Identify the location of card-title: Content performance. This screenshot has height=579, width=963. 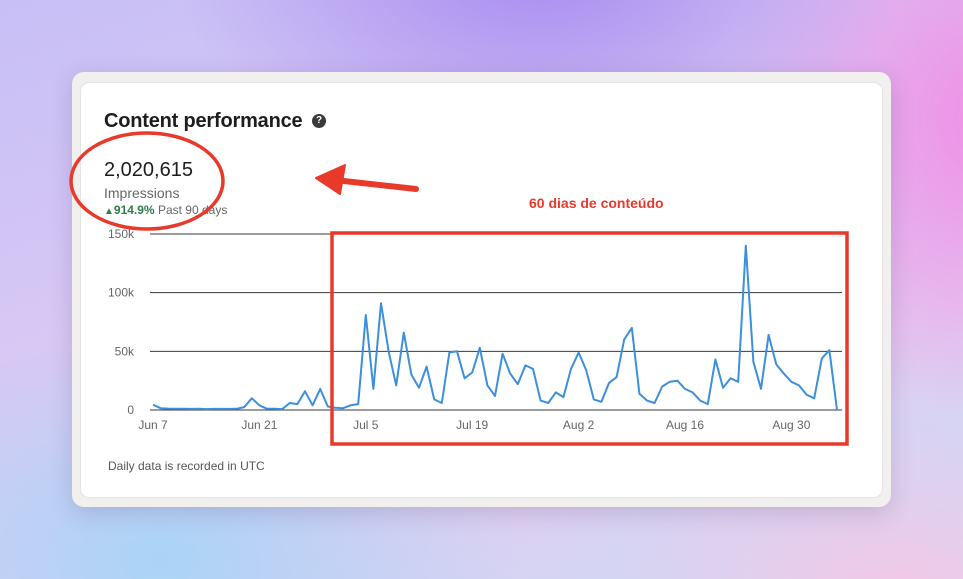
(203, 121).